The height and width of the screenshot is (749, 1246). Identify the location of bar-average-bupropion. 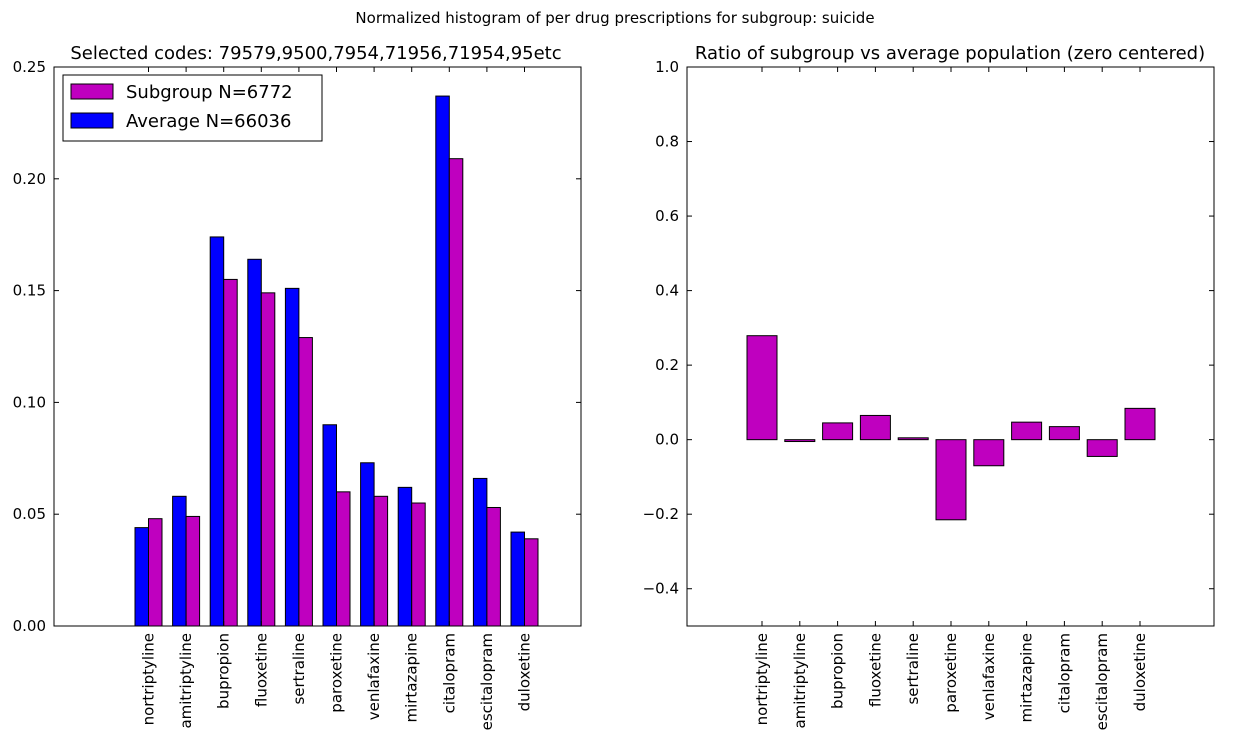
(217, 431).